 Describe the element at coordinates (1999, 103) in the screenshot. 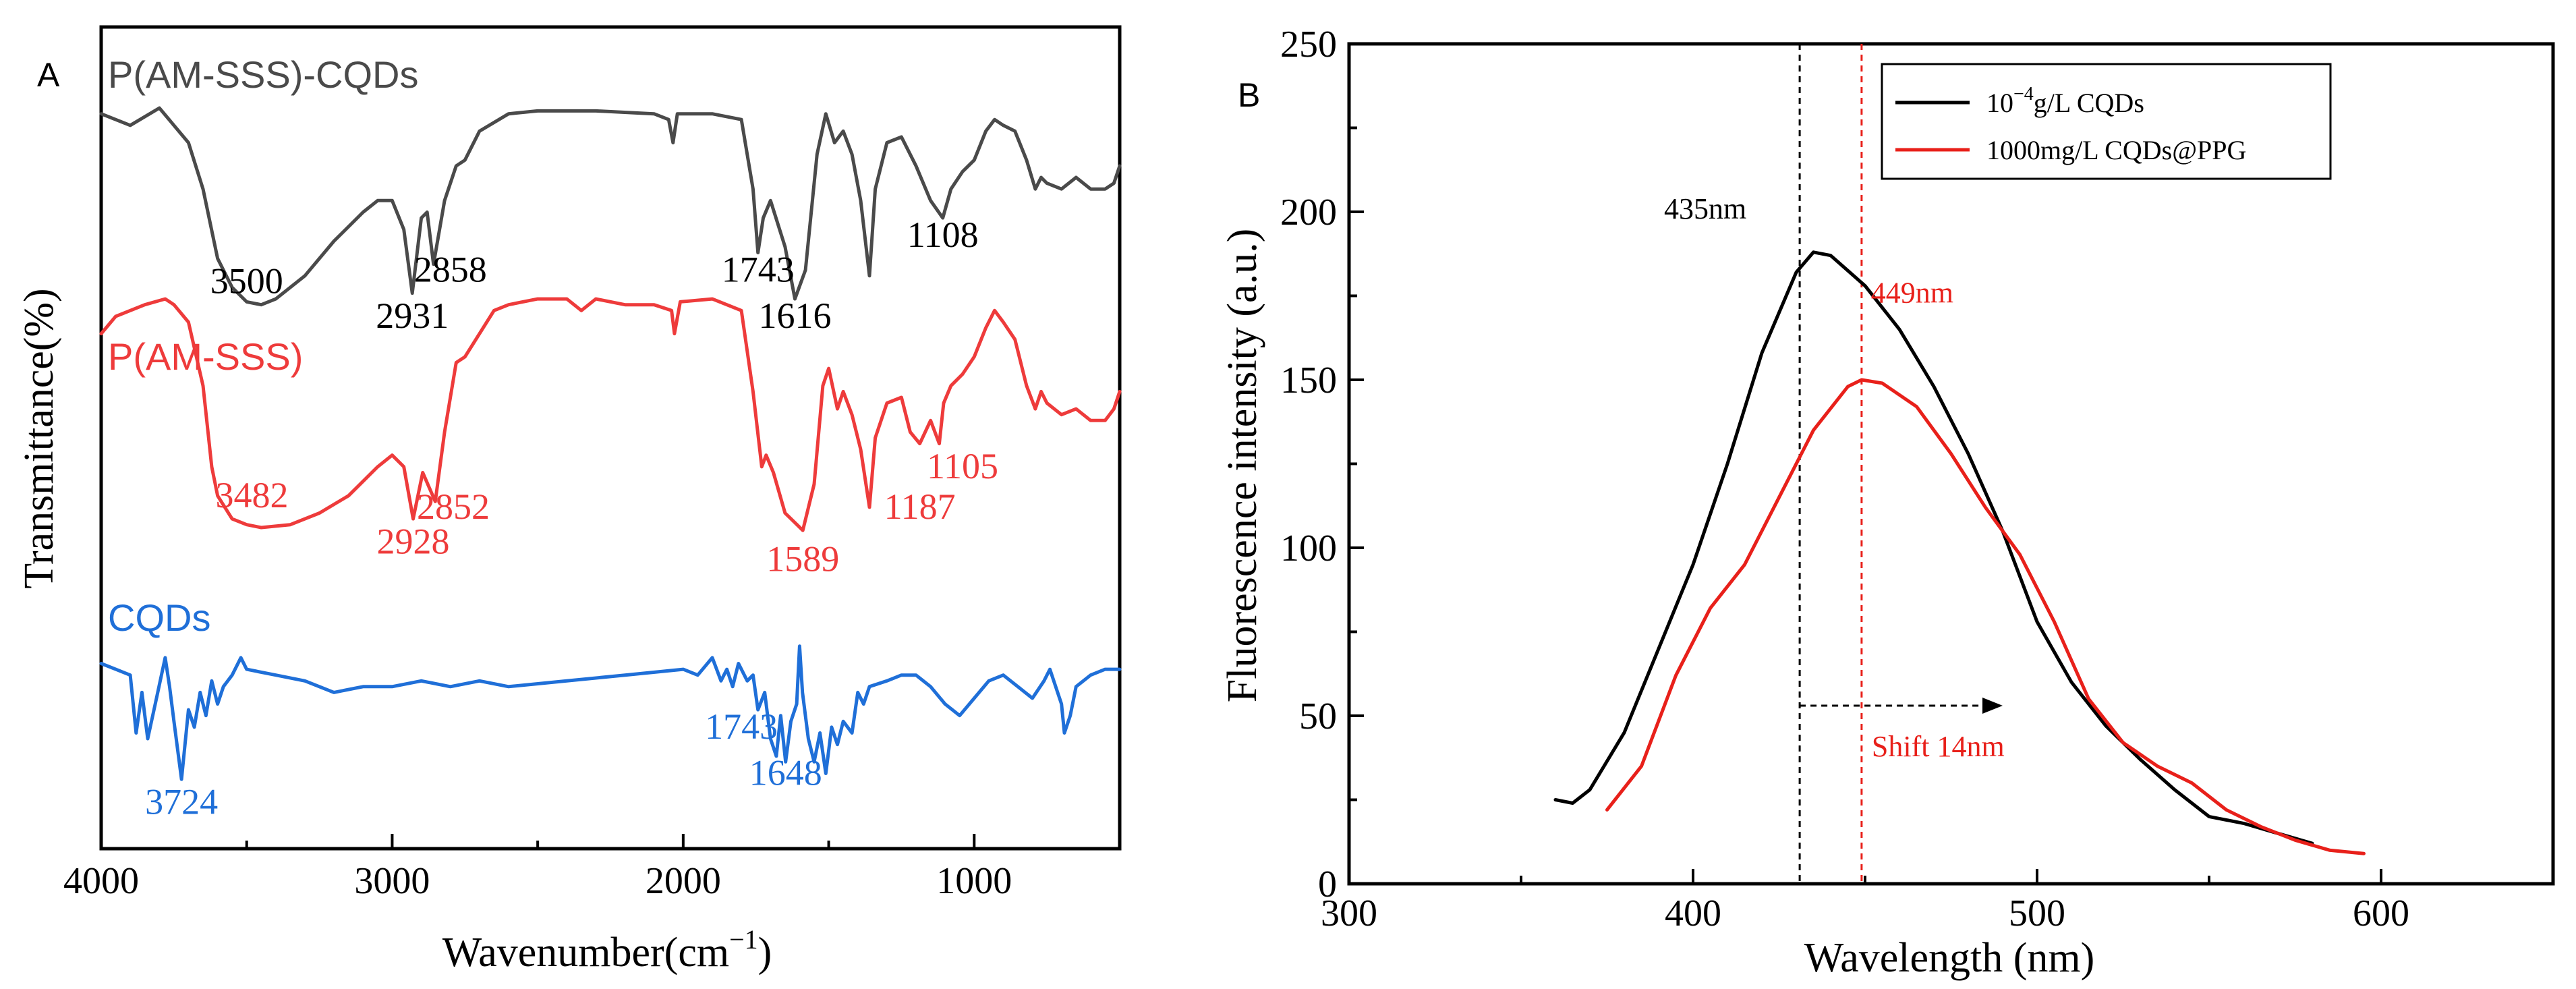

I see `legend-label-cqds-base: 10` at that location.